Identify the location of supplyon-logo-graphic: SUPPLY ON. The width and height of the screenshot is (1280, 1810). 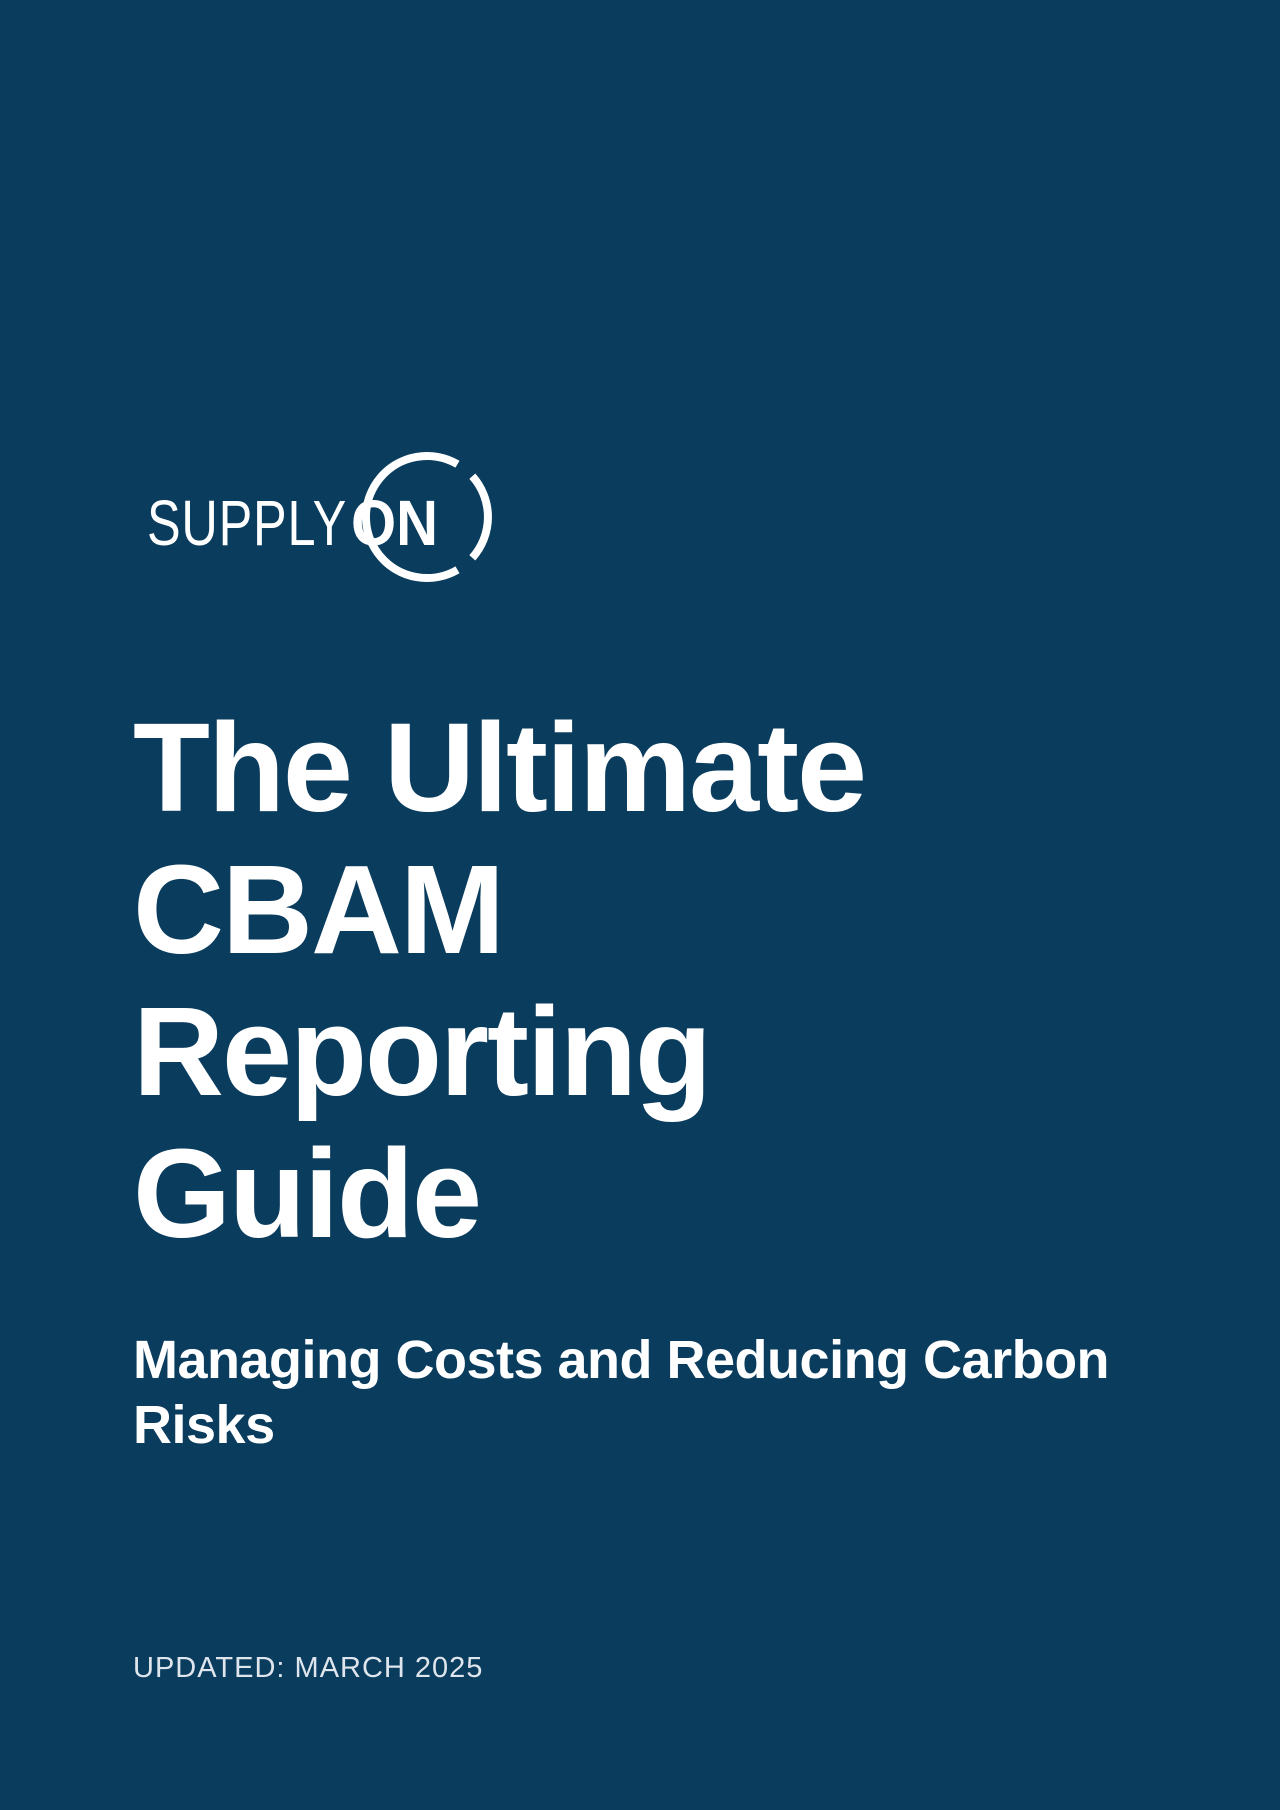
(319, 517).